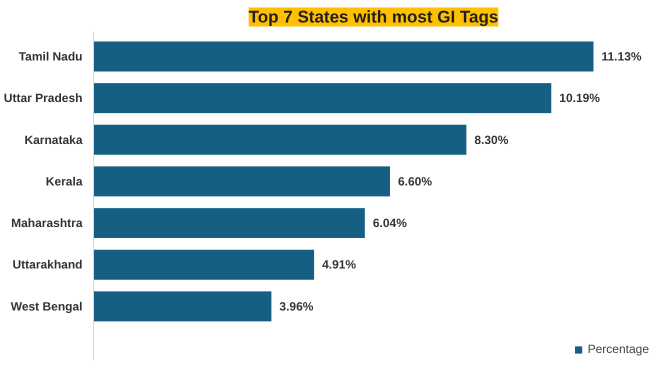 The width and height of the screenshot is (663, 365). What do you see at coordinates (373, 17) in the screenshot?
I see `chart-title: Top 7 States with most GI Tags` at bounding box center [373, 17].